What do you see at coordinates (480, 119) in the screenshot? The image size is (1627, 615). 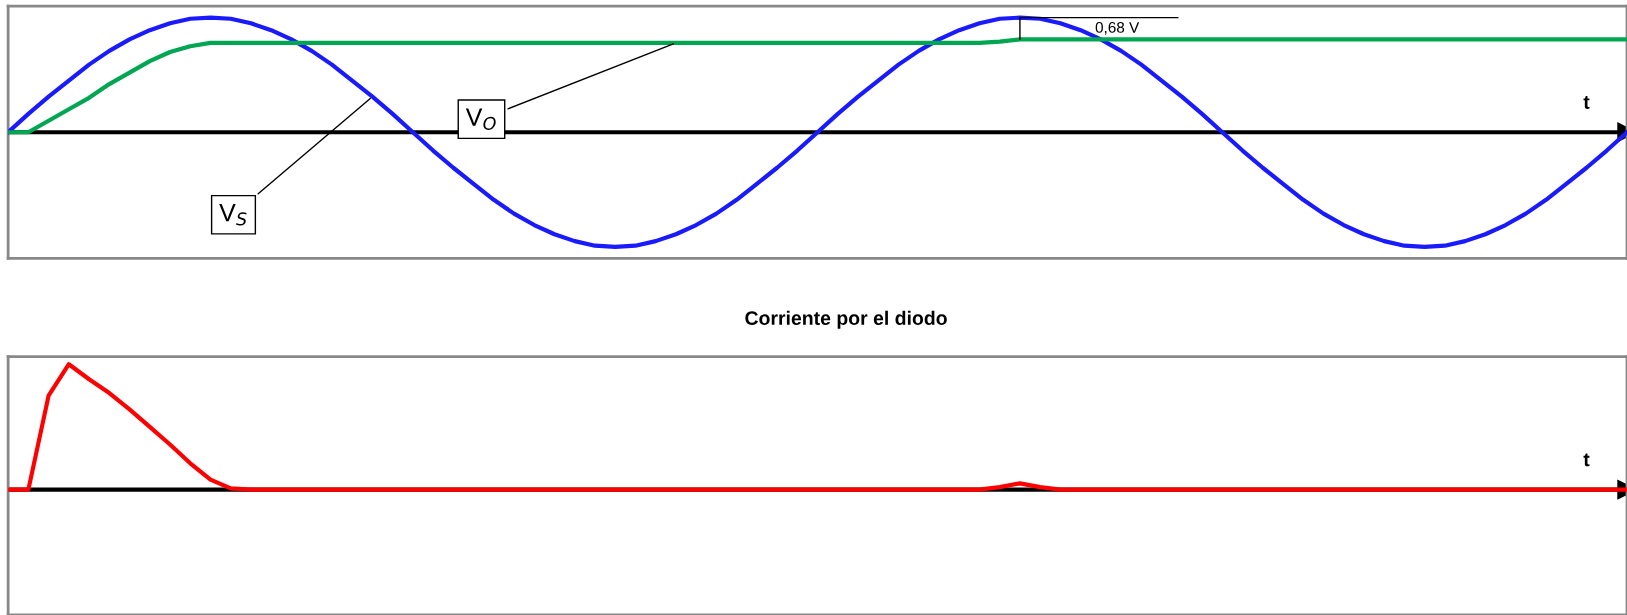 I see `annotation: V$_{O}$` at bounding box center [480, 119].